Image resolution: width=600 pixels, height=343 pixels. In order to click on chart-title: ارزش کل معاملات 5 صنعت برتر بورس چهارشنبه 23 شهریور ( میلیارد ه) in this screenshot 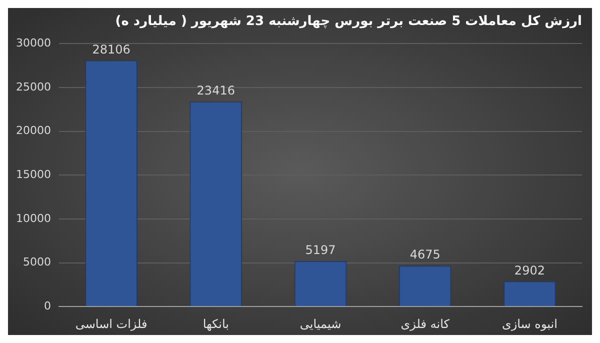, I will do `click(348, 22)`.